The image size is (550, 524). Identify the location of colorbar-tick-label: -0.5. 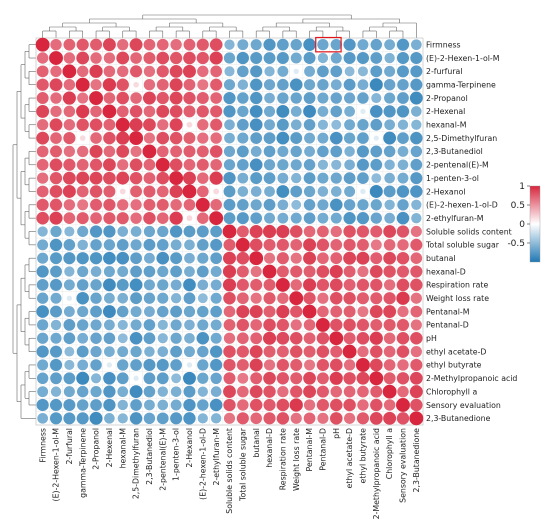
(516, 244).